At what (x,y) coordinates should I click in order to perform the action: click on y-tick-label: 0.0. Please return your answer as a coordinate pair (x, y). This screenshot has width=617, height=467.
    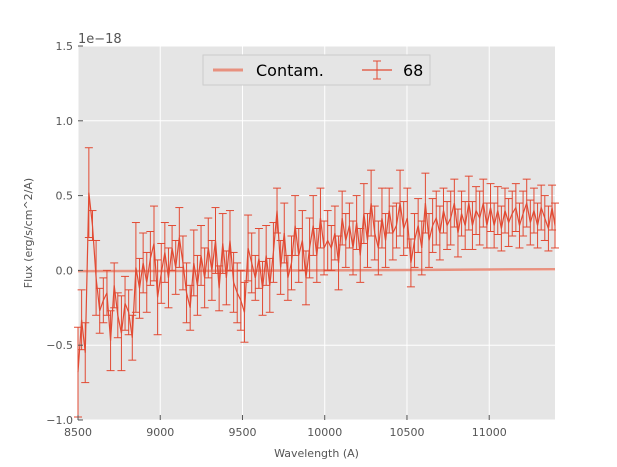
    Looking at the image, I should click on (65, 270).